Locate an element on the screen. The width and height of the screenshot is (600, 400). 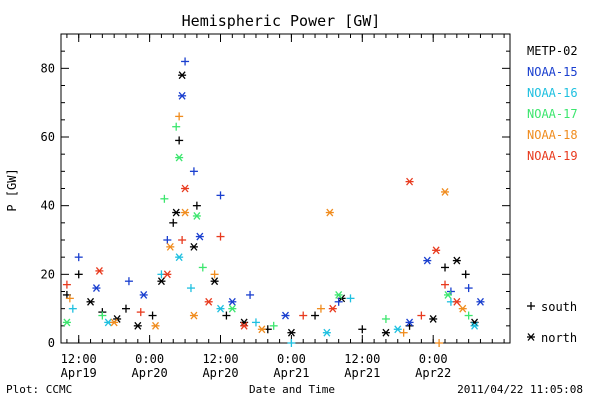
x-tick-label-date: Apr22 is located at coordinates (433, 373).